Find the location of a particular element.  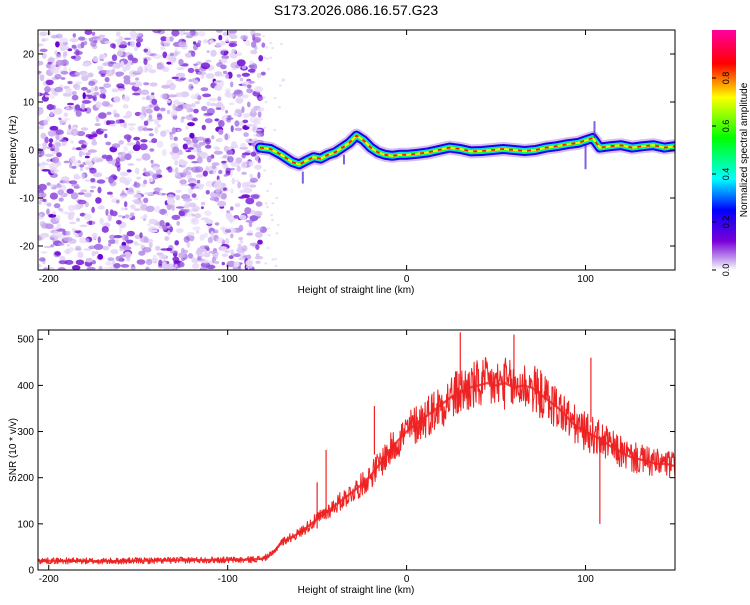

spectrogram-y-tick-label: 20 is located at coordinates (29, 55).